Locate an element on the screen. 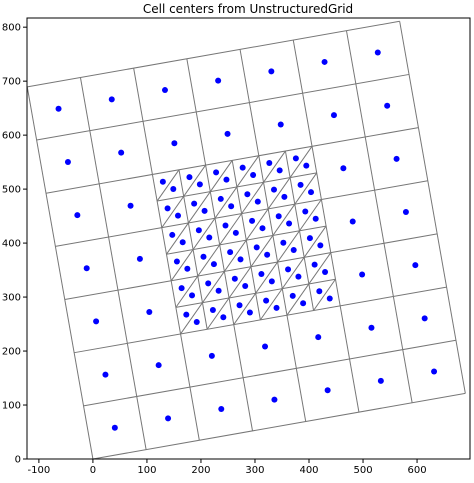  y-tick-label: 400 is located at coordinates (11, 244).